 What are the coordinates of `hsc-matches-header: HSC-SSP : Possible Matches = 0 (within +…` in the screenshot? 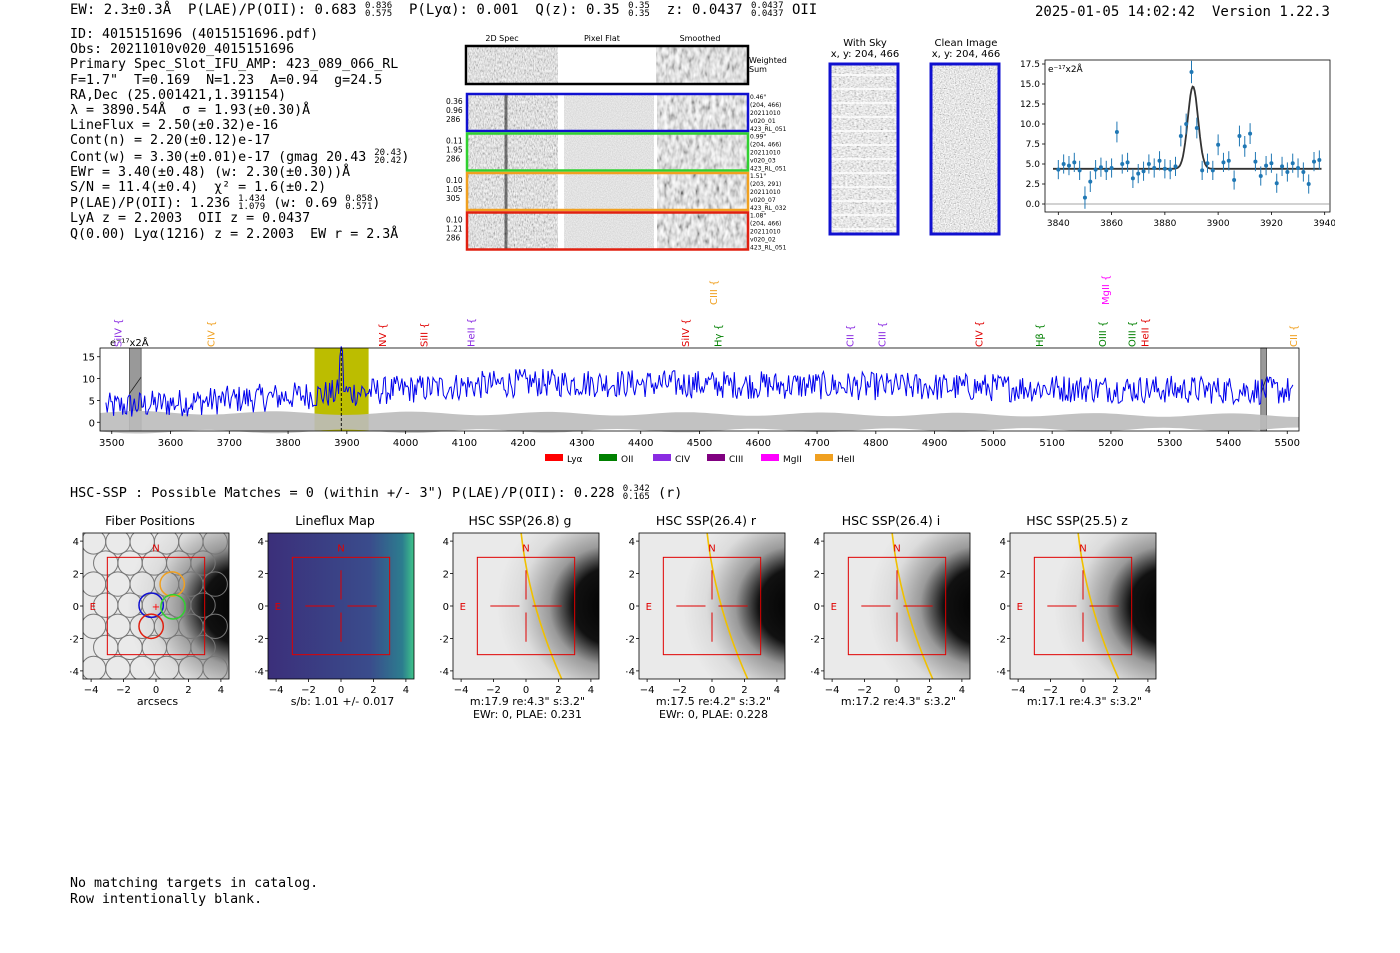 It's located at (376, 493).